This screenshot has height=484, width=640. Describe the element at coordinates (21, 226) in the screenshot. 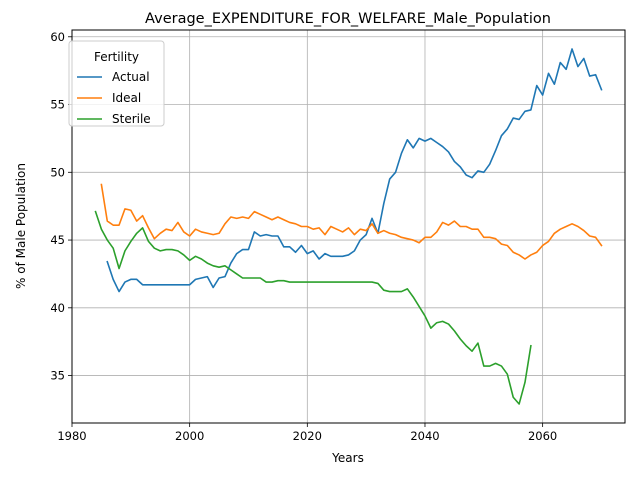

I see `y-axis-label: % of Male Population` at that location.